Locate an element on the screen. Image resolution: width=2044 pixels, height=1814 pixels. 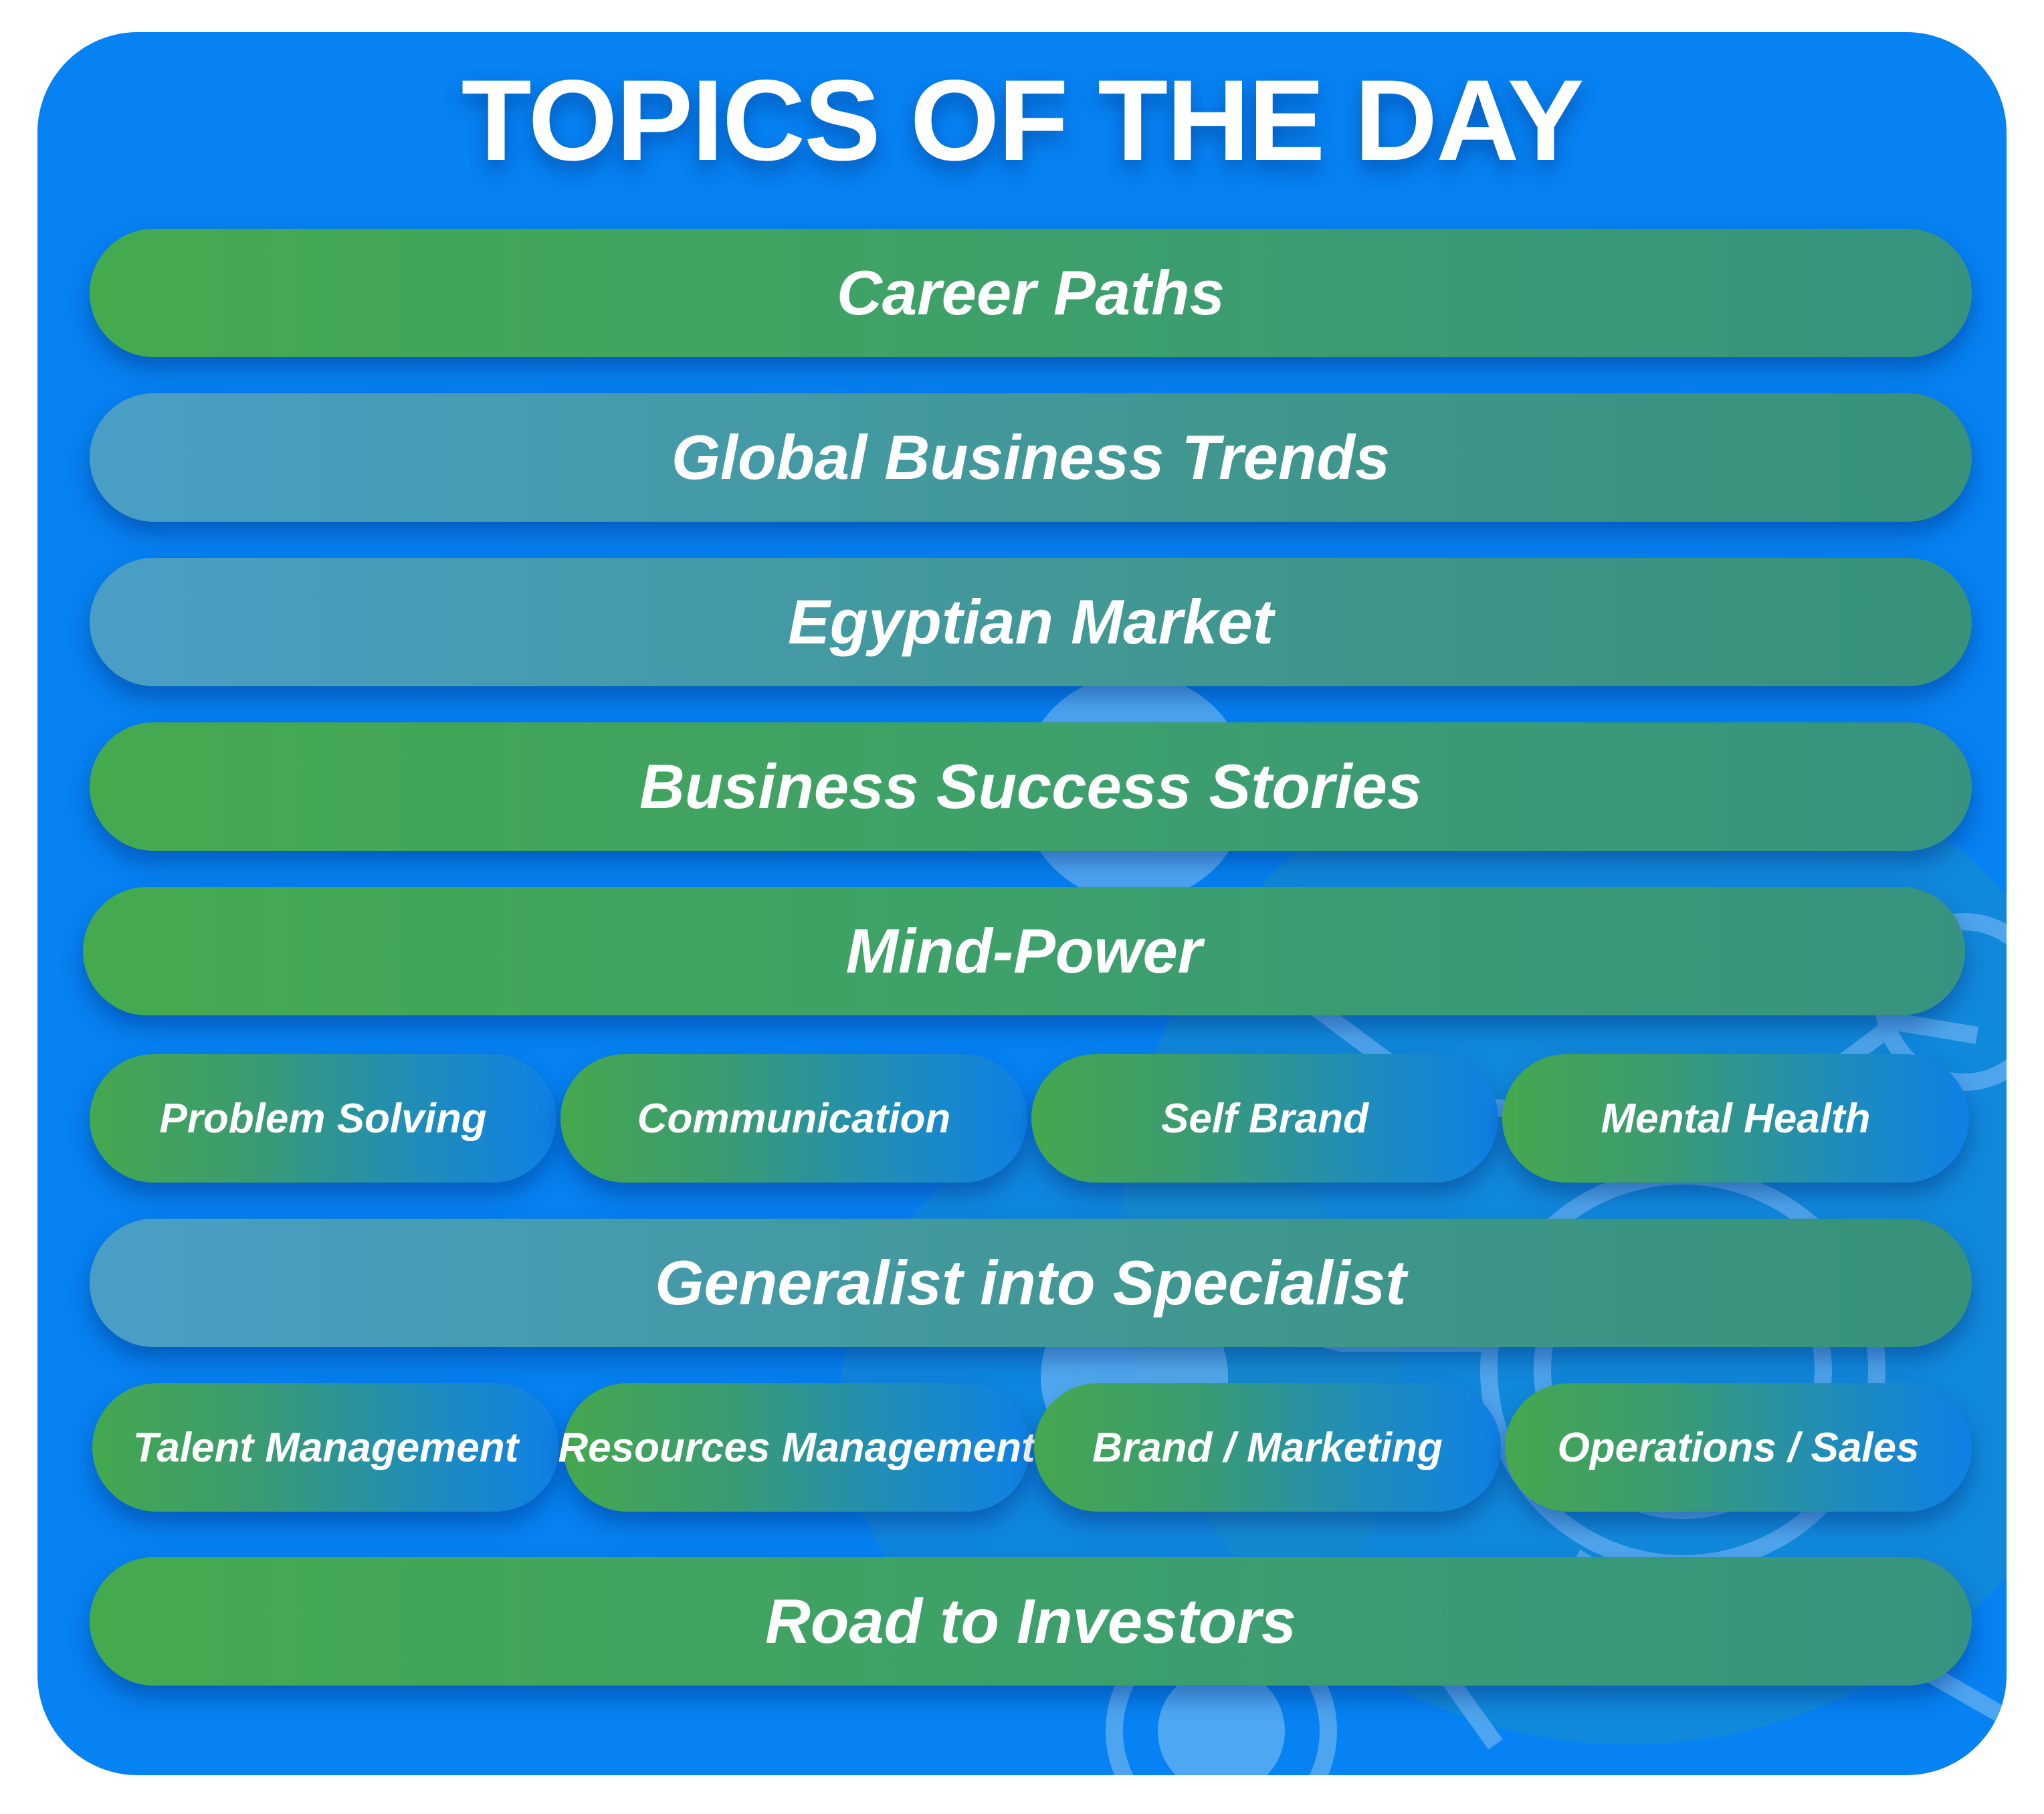
subtopic-communication: Communication is located at coordinates (793, 1118).